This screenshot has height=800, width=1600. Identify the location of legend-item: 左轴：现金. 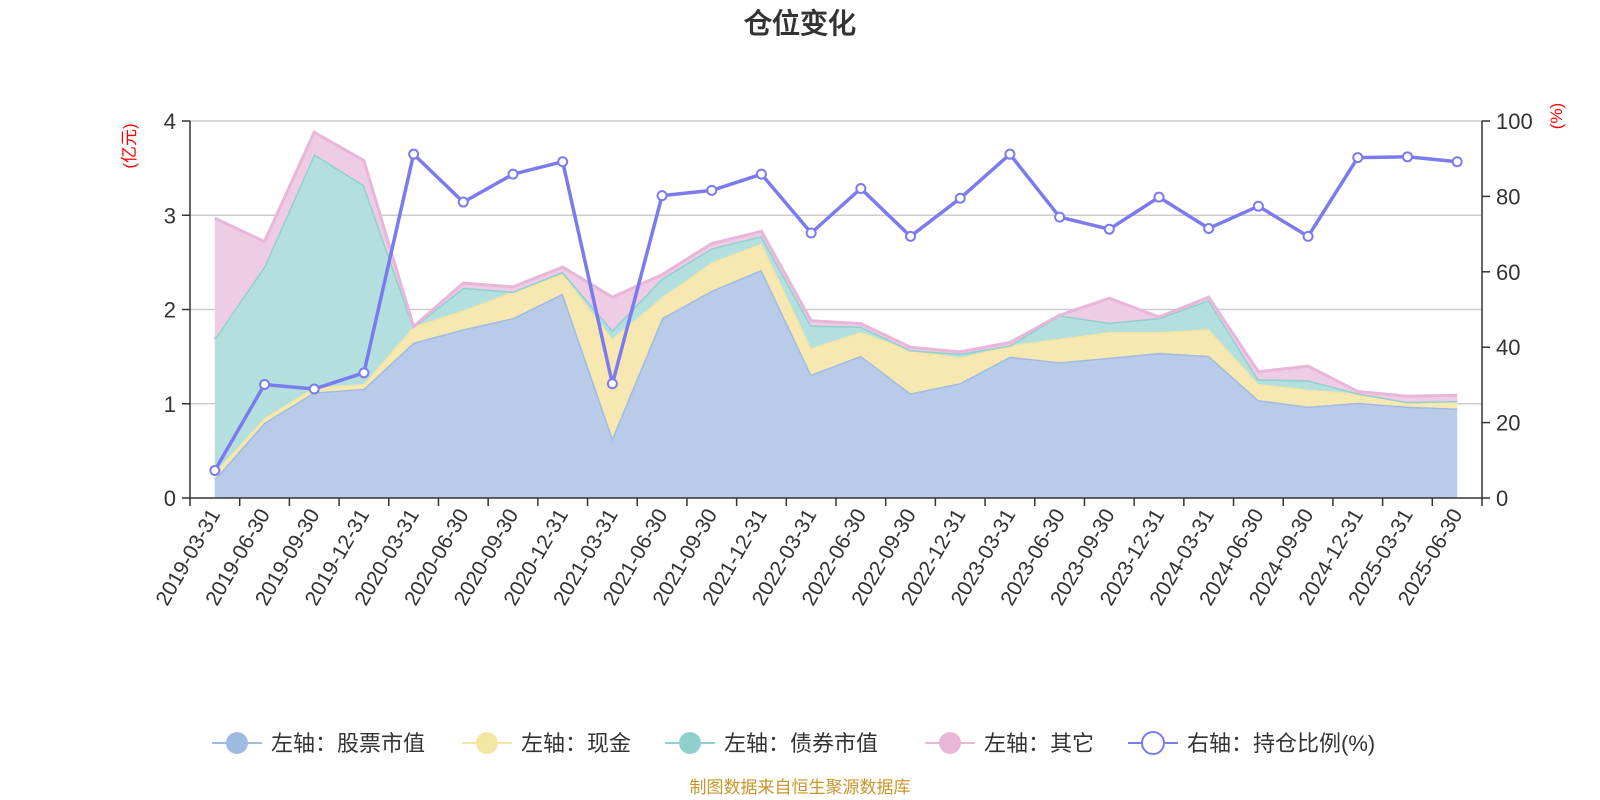
(546, 743).